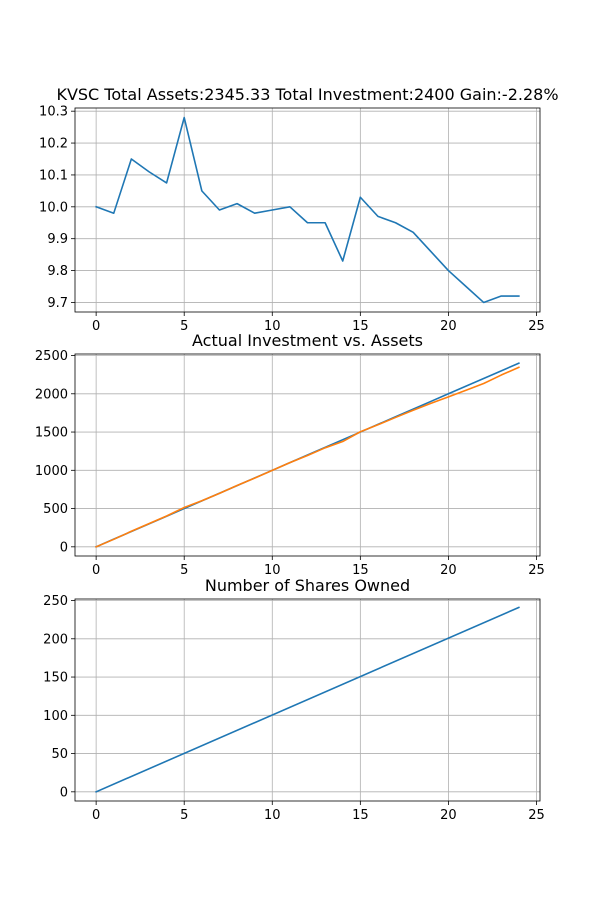 This screenshot has width=600, height=900. Describe the element at coordinates (53, 207) in the screenshot. I see `y-tick-label: 10.0` at that location.